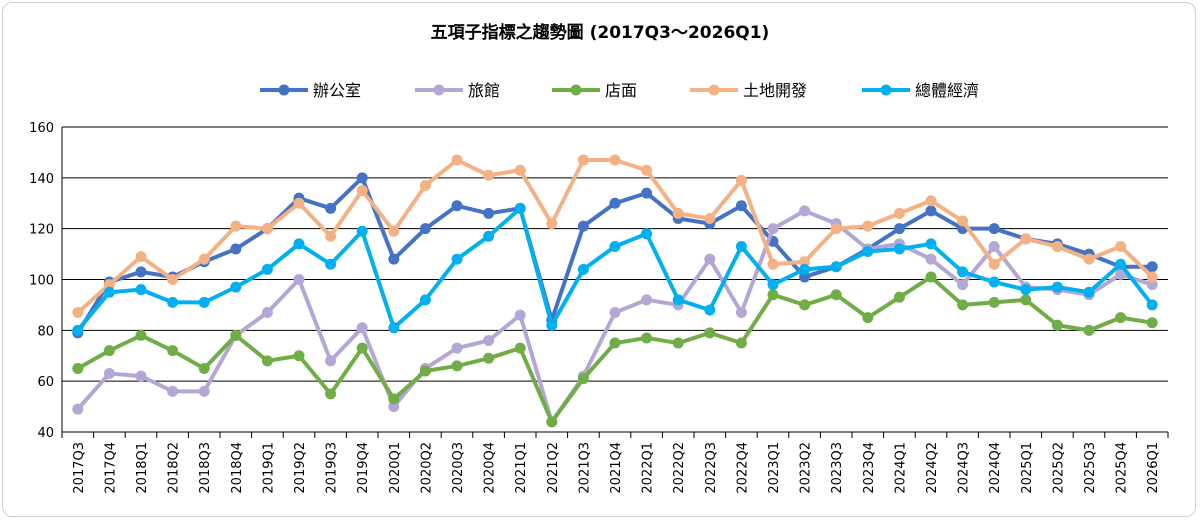 Image resolution: width=1200 pixels, height=521 pixels. I want to click on x-tick-label: 2018Q3, so click(205, 468).